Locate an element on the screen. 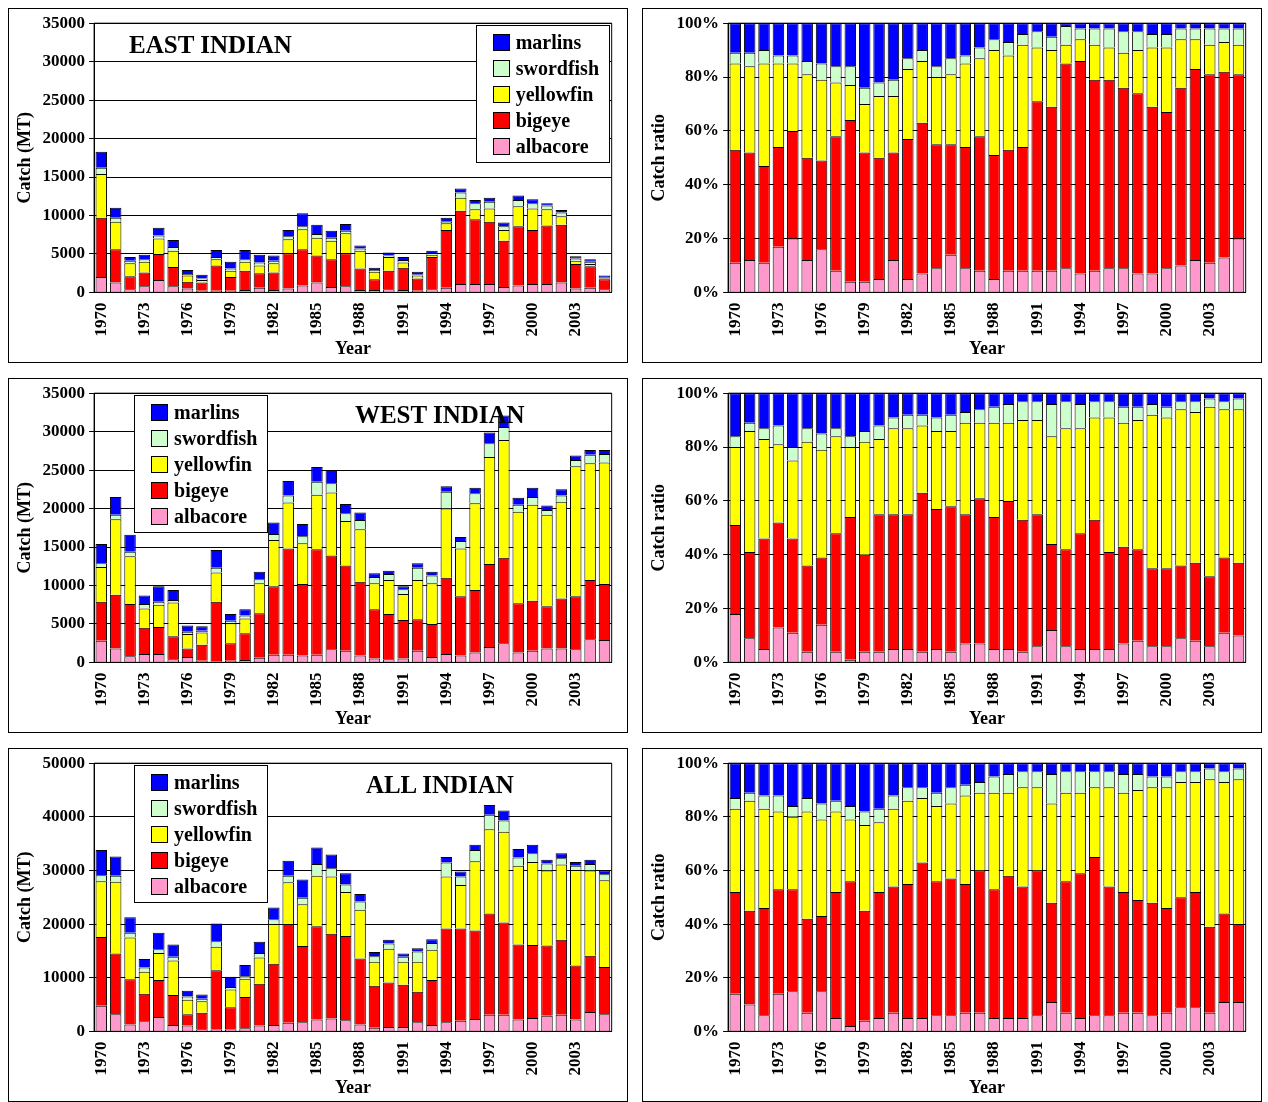 The width and height of the screenshot is (1268, 1102). chart-title: ALL INDIAN is located at coordinates (439, 785).